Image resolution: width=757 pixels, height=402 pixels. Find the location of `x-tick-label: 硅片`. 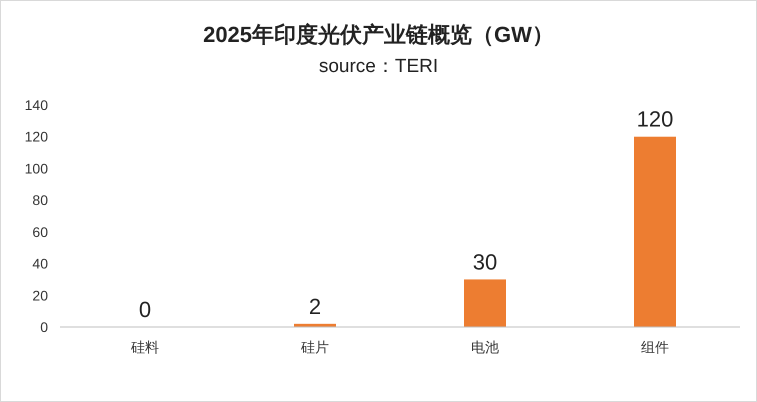

x-tick-label: 硅片 is located at coordinates (314, 347).